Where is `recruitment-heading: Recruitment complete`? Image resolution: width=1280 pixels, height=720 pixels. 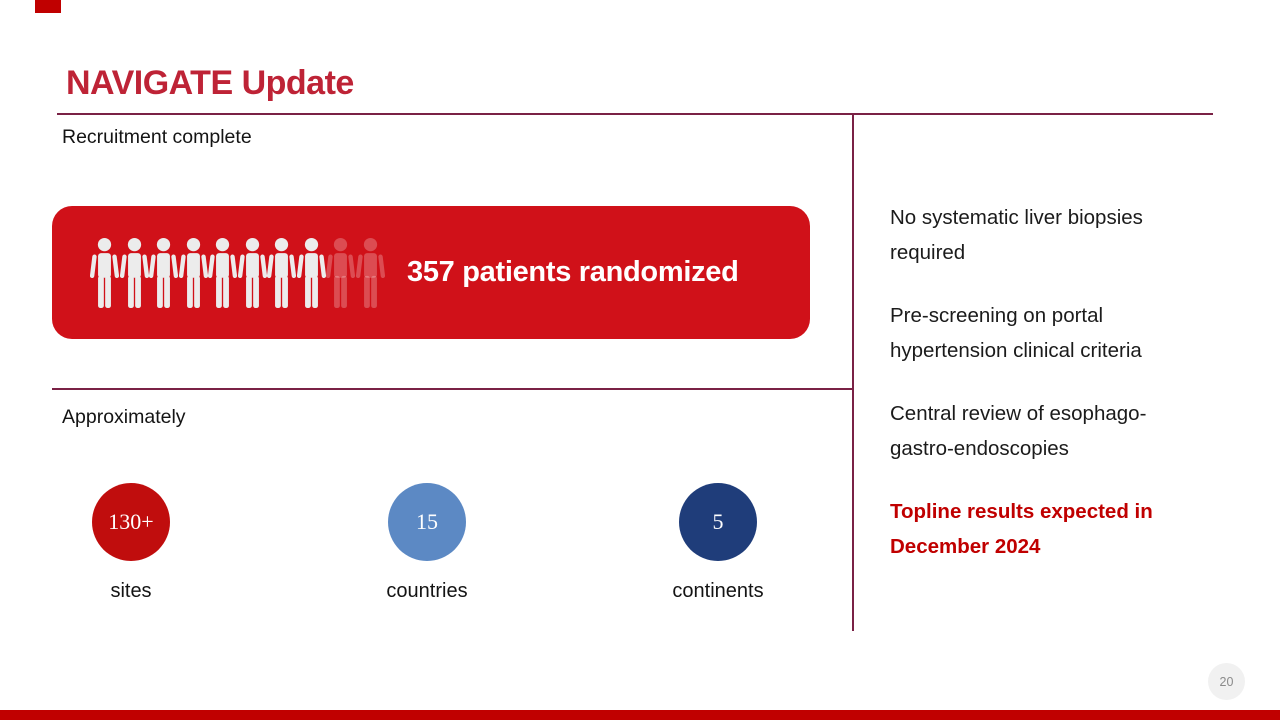
recruitment-heading: Recruitment complete is located at coordinates (157, 137).